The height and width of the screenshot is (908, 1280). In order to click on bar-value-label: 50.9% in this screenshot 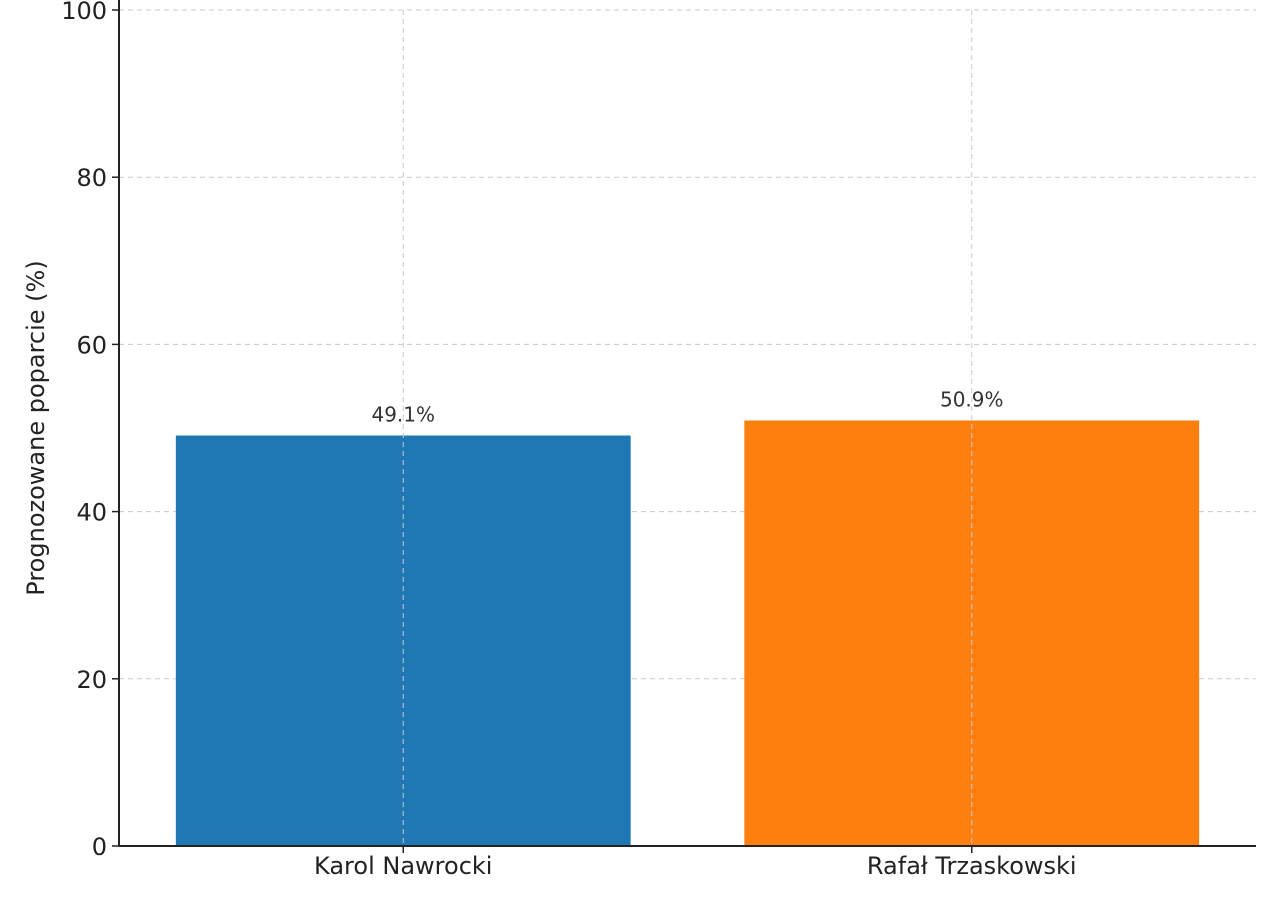, I will do `click(972, 399)`.